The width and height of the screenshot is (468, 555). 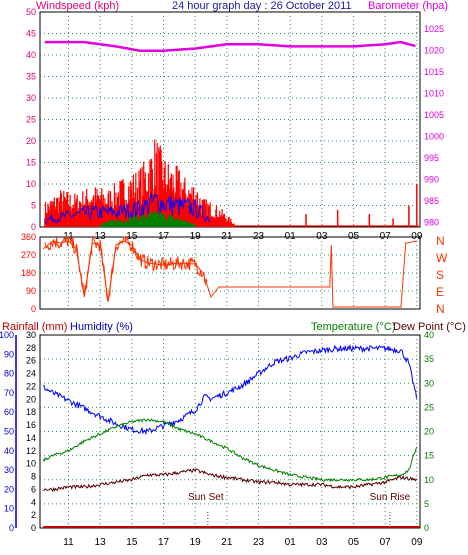 What do you see at coordinates (386, 236) in the screenshot?
I see `time-tick-label-wind: 07` at bounding box center [386, 236].